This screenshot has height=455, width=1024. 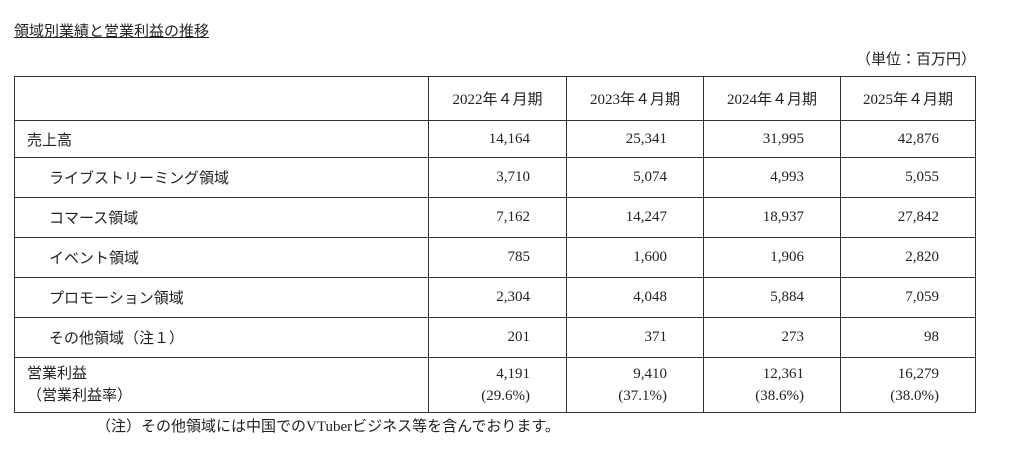 I want to click on value-cell: 1,600, so click(x=635, y=257).